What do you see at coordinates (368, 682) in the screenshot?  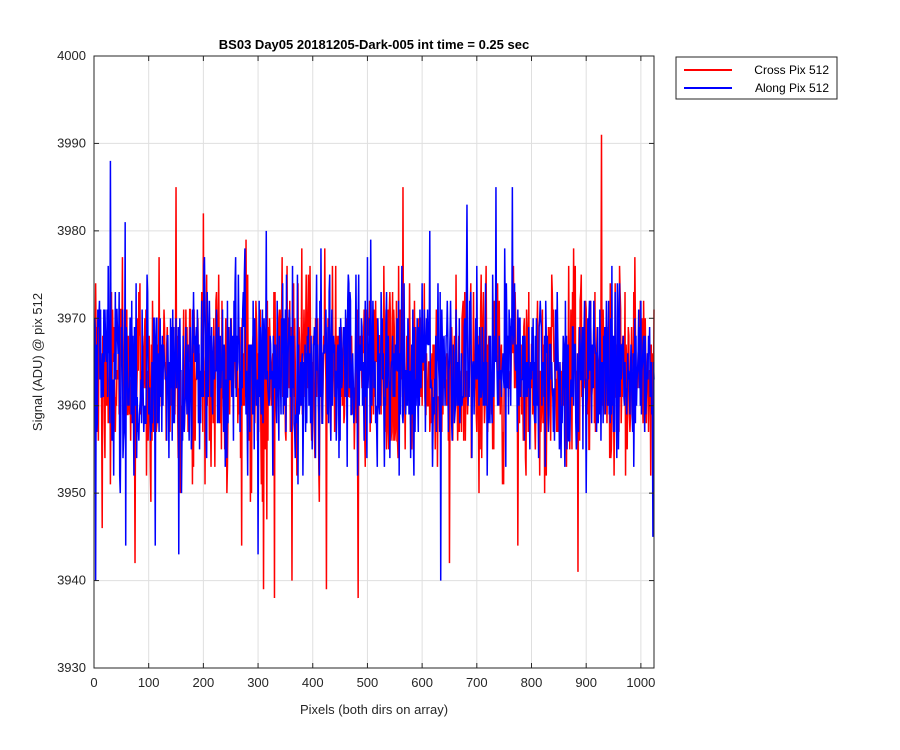 I see `x-tick-label: 500` at bounding box center [368, 682].